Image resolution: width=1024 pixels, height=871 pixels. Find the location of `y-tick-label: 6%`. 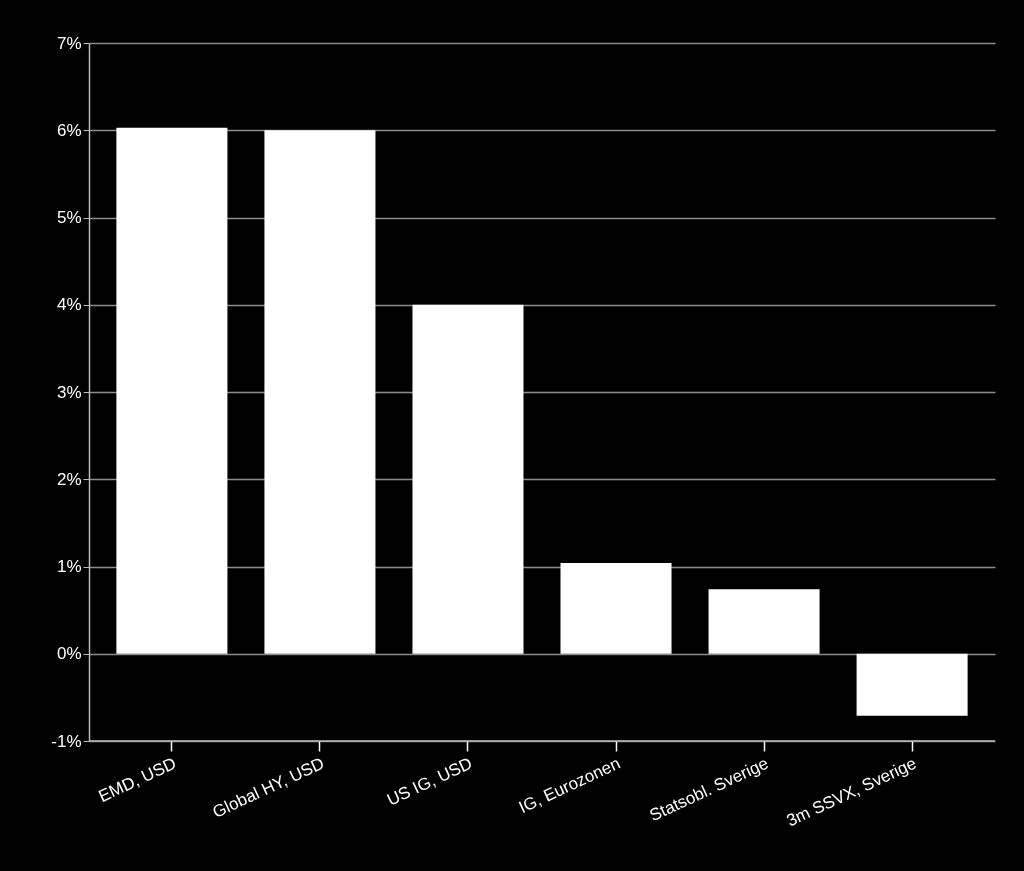

y-tick-label: 6% is located at coordinates (69, 130).